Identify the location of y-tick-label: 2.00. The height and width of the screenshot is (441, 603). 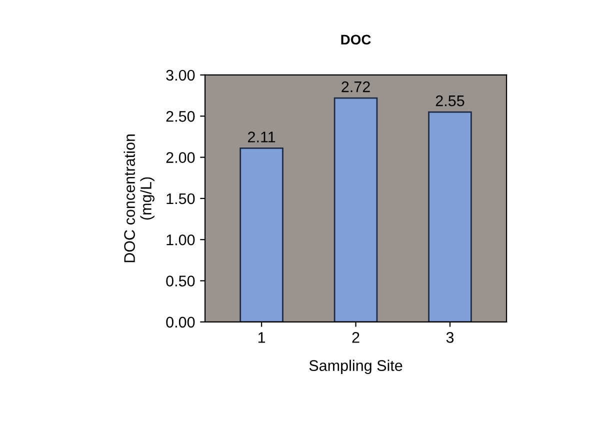
(180, 157).